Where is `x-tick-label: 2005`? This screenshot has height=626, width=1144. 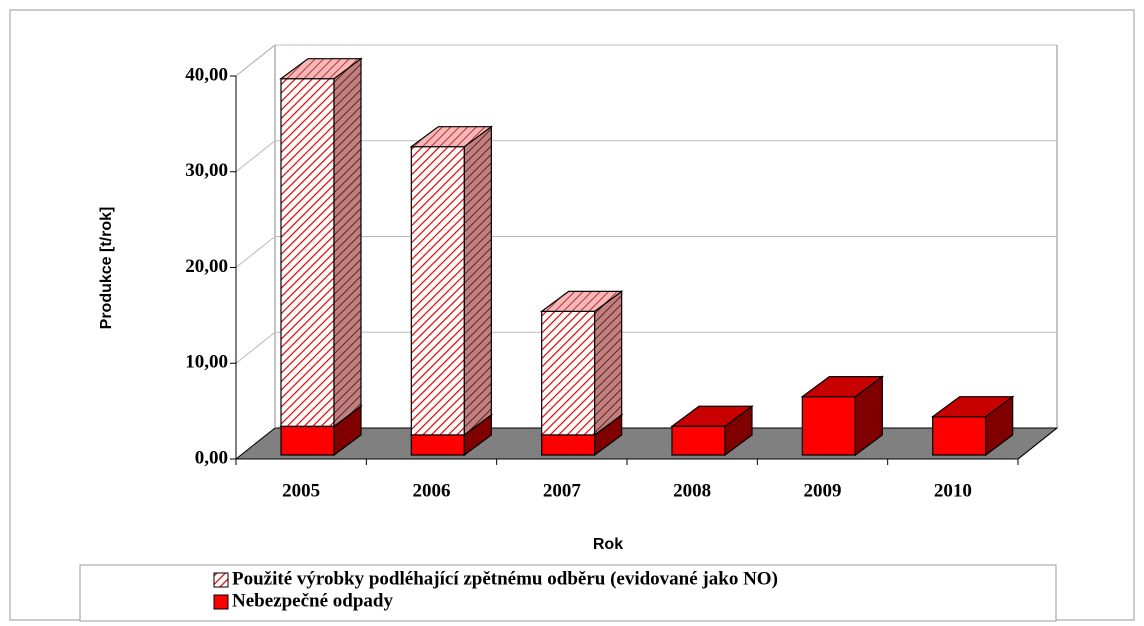
x-tick-label: 2005 is located at coordinates (301, 490).